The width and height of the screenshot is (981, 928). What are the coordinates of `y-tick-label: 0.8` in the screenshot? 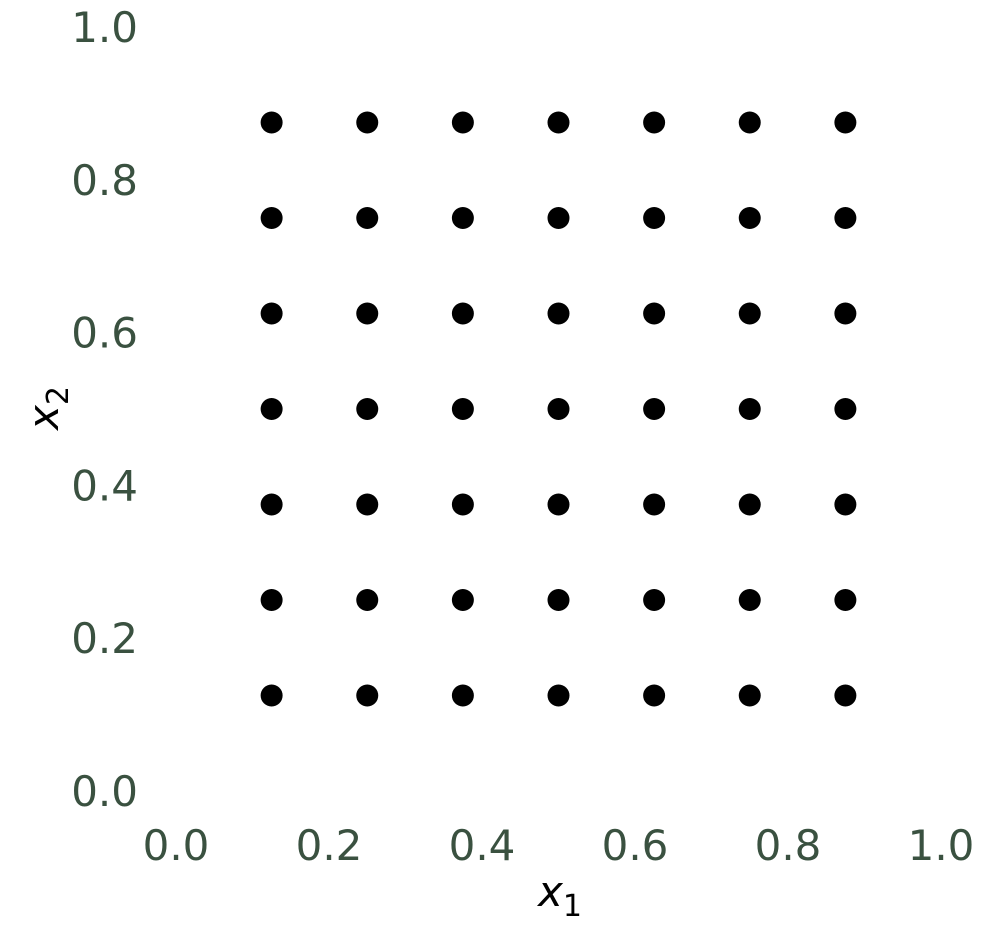 It's located at (104, 180).